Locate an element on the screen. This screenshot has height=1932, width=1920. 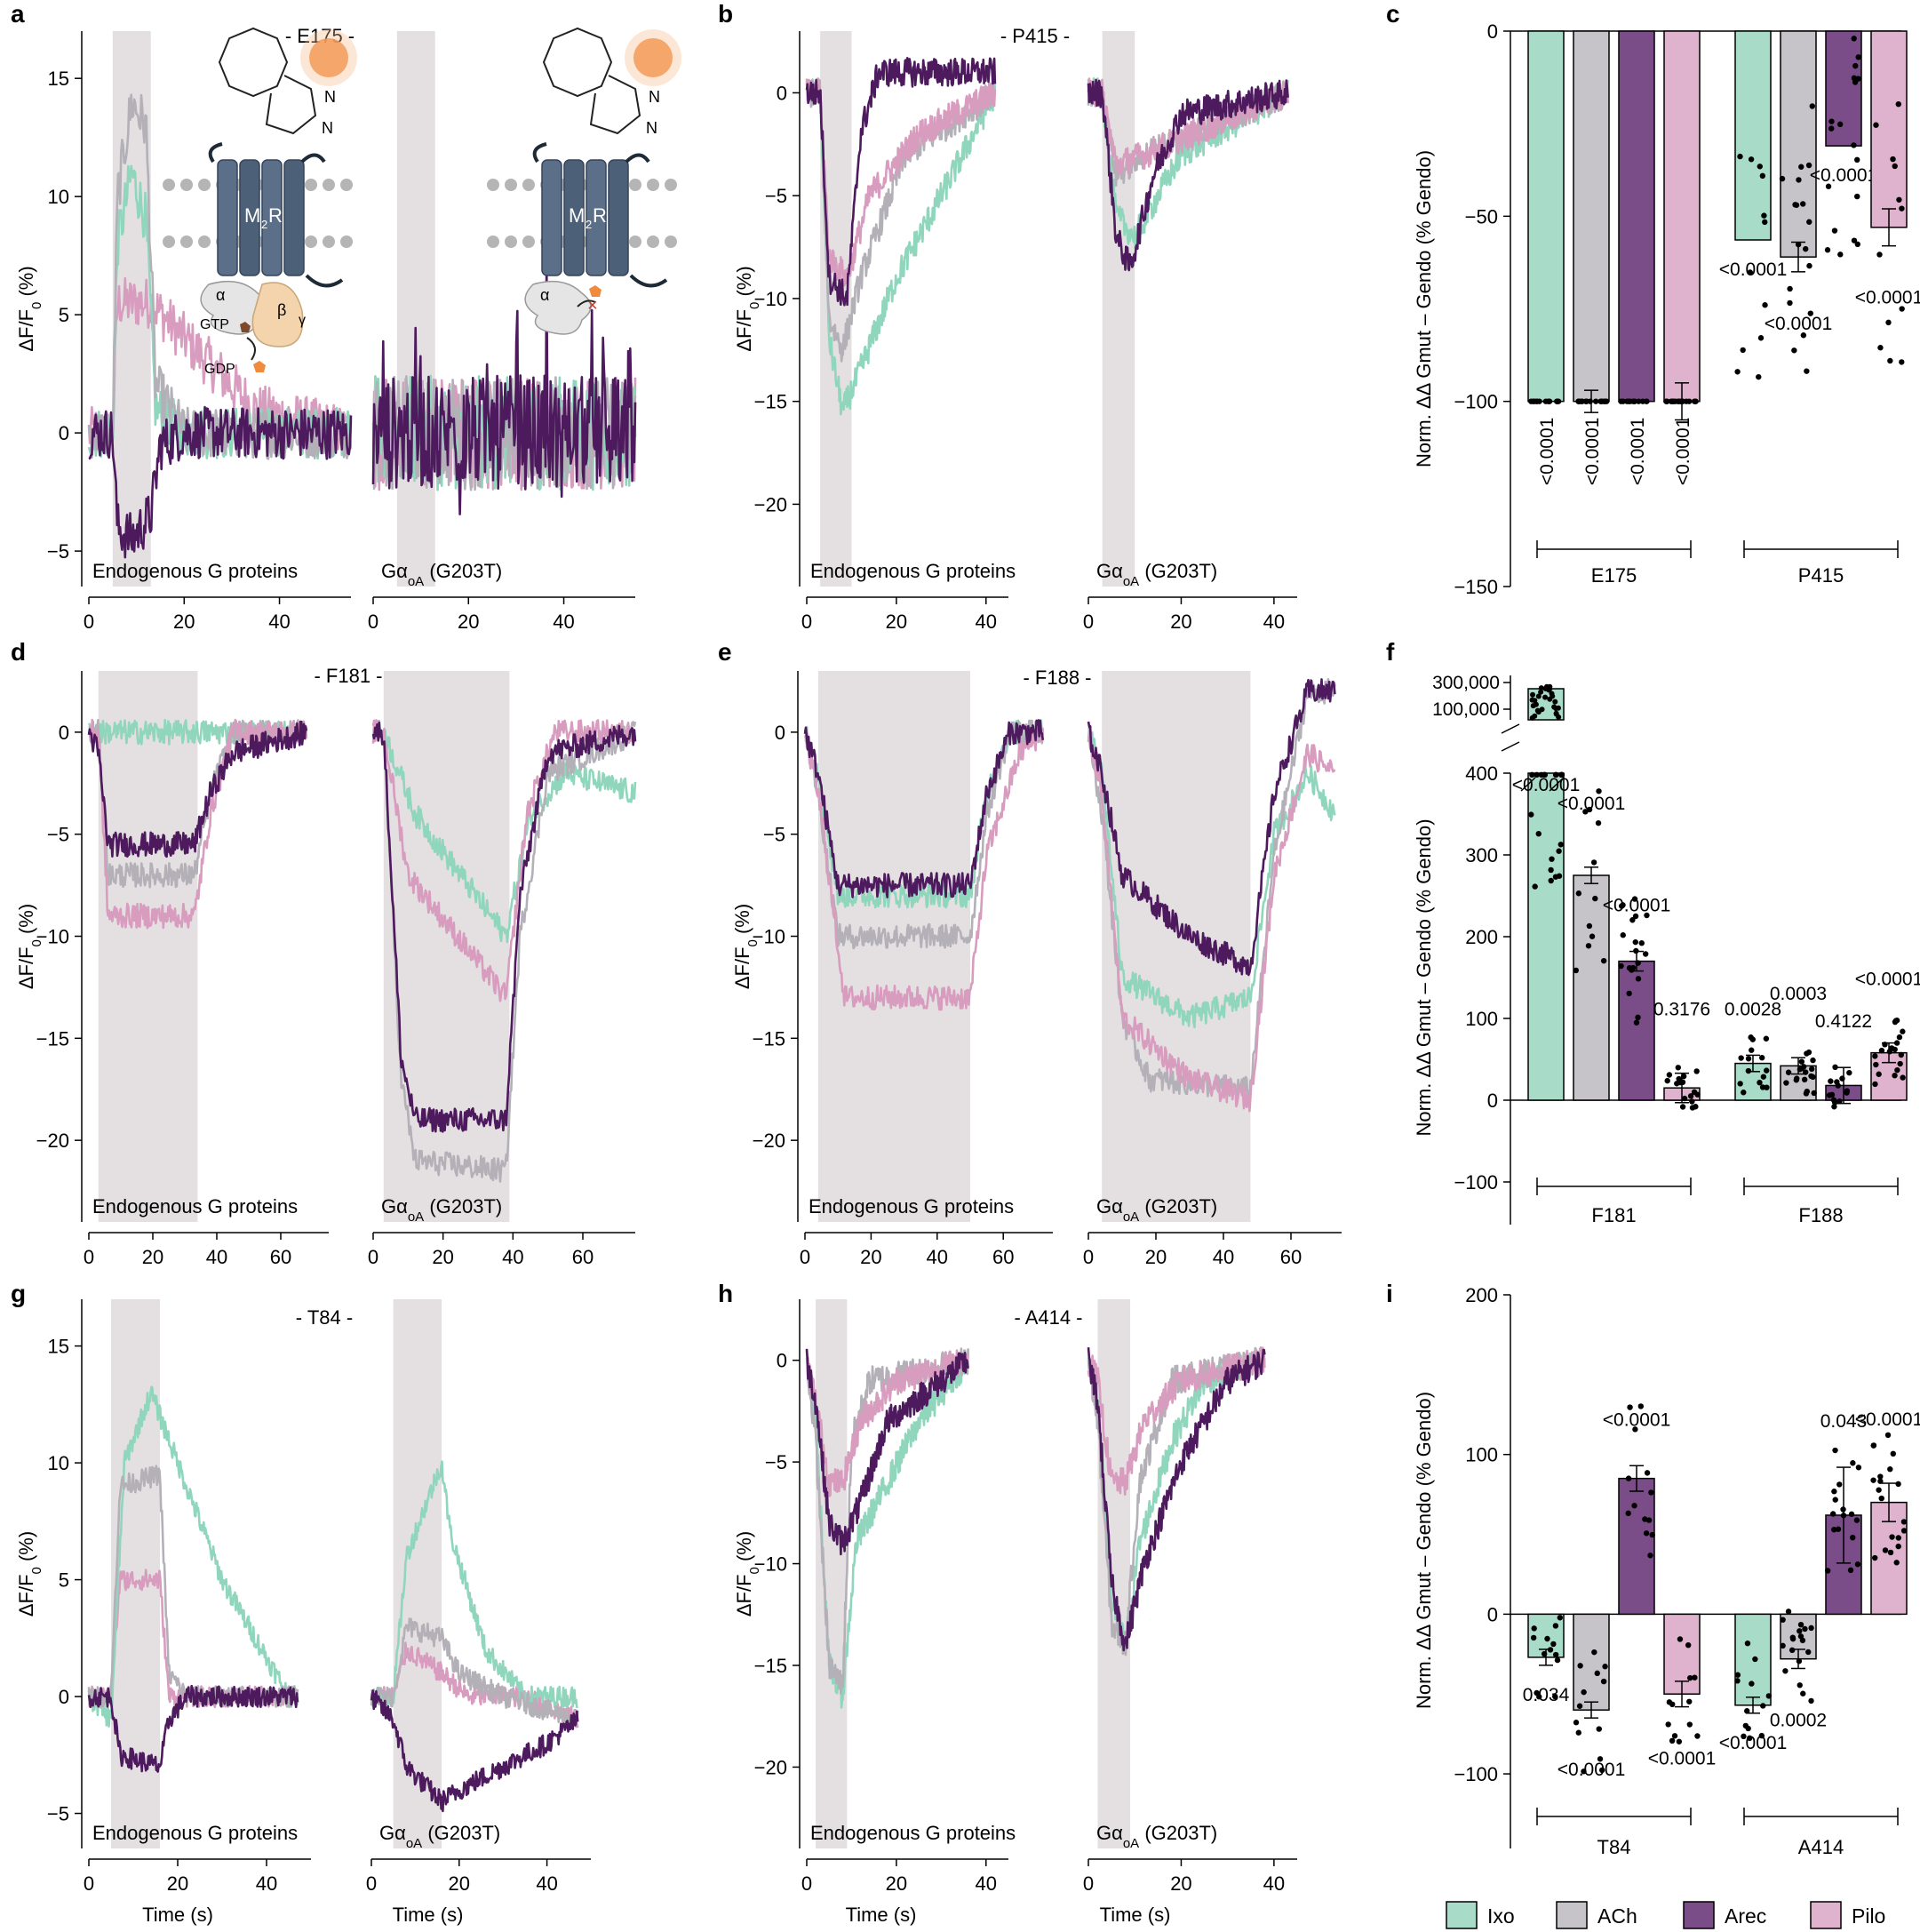
gdp-label: GDP is located at coordinates (219, 369).